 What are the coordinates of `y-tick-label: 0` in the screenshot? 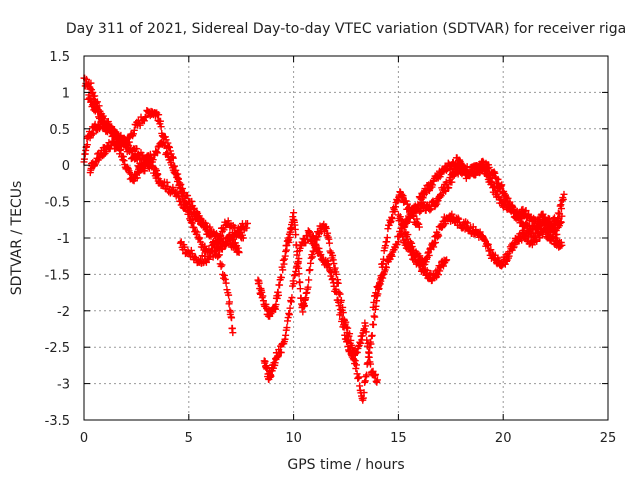 It's located at (66, 166).